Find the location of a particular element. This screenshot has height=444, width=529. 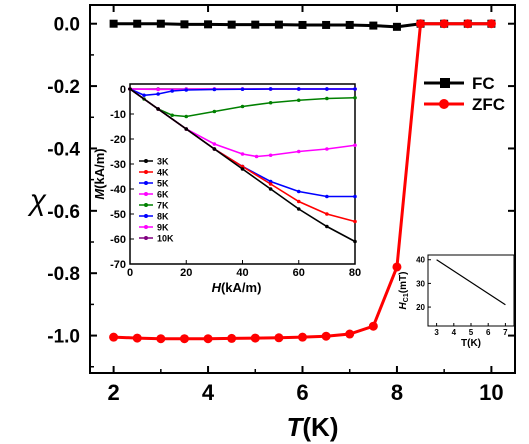

main-x-tick-label: 2 is located at coordinates (113, 392).